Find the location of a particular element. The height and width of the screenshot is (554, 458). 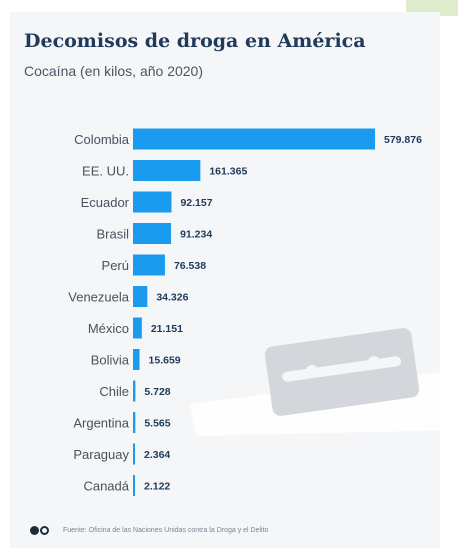

value-label: 34.326 is located at coordinates (172, 298).